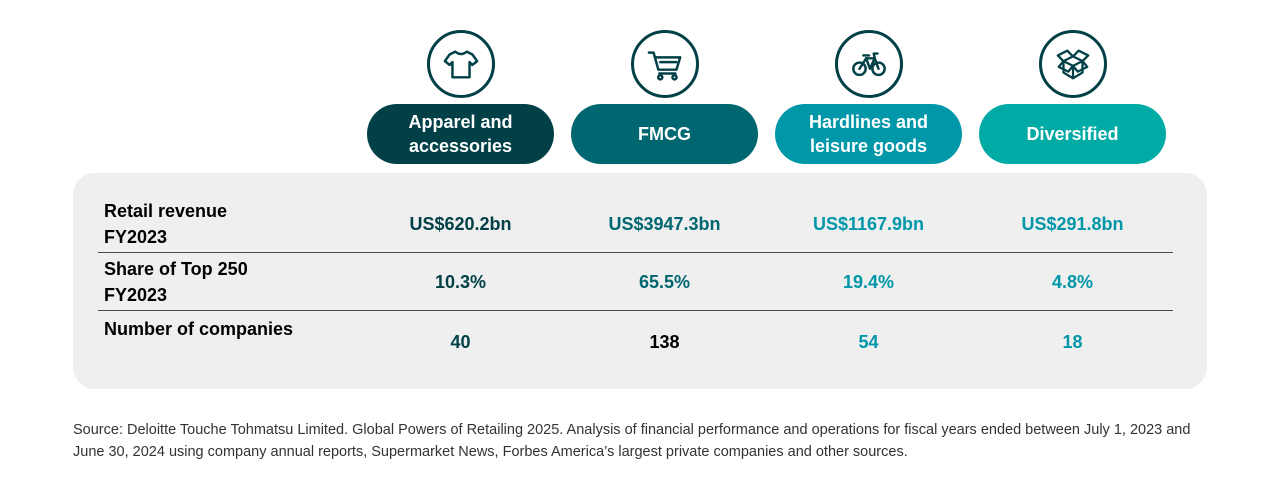 The height and width of the screenshot is (487, 1280). What do you see at coordinates (1072, 134) in the screenshot?
I see `category-pill-diversified: Diversified` at bounding box center [1072, 134].